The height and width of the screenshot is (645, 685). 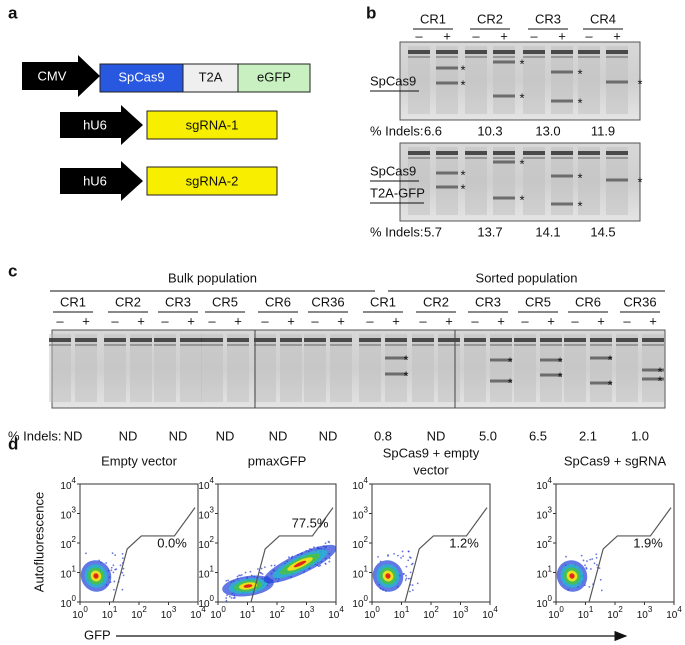 I want to click on plot-title: vector, so click(x=431, y=469).